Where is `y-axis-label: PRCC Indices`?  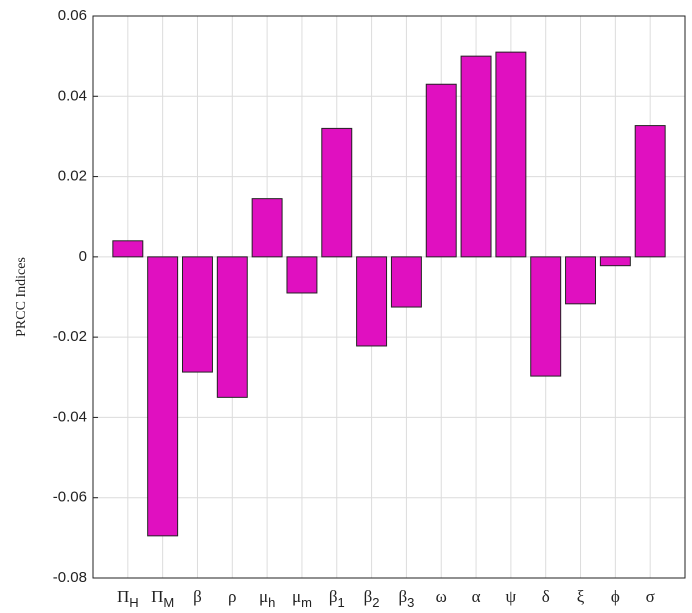
y-axis-label: PRCC Indices is located at coordinates (21, 297).